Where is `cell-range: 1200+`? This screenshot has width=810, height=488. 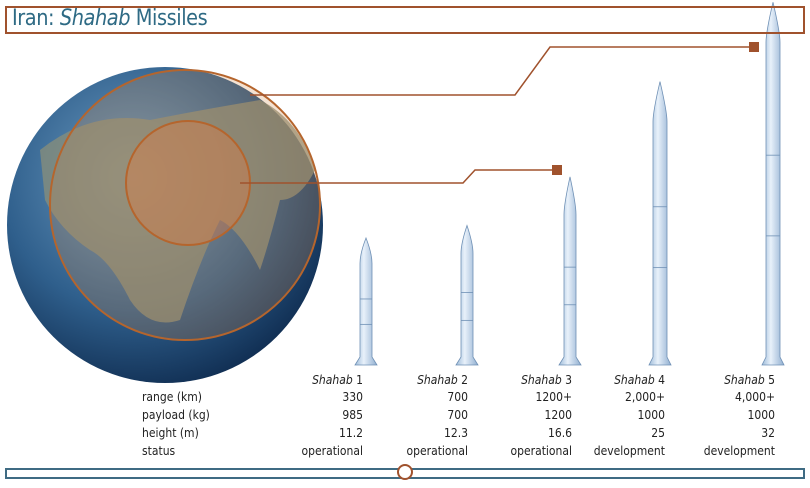 cell-range: 1200+ is located at coordinates (553, 397).